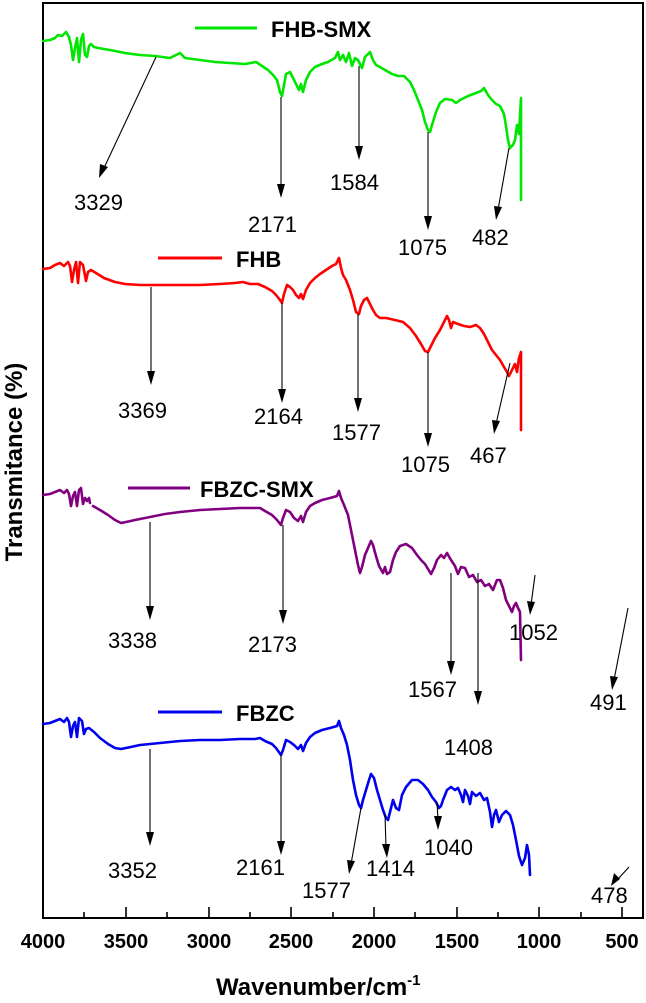 This screenshot has width=646, height=1003. I want to click on peak-label: 3329, so click(98, 202).